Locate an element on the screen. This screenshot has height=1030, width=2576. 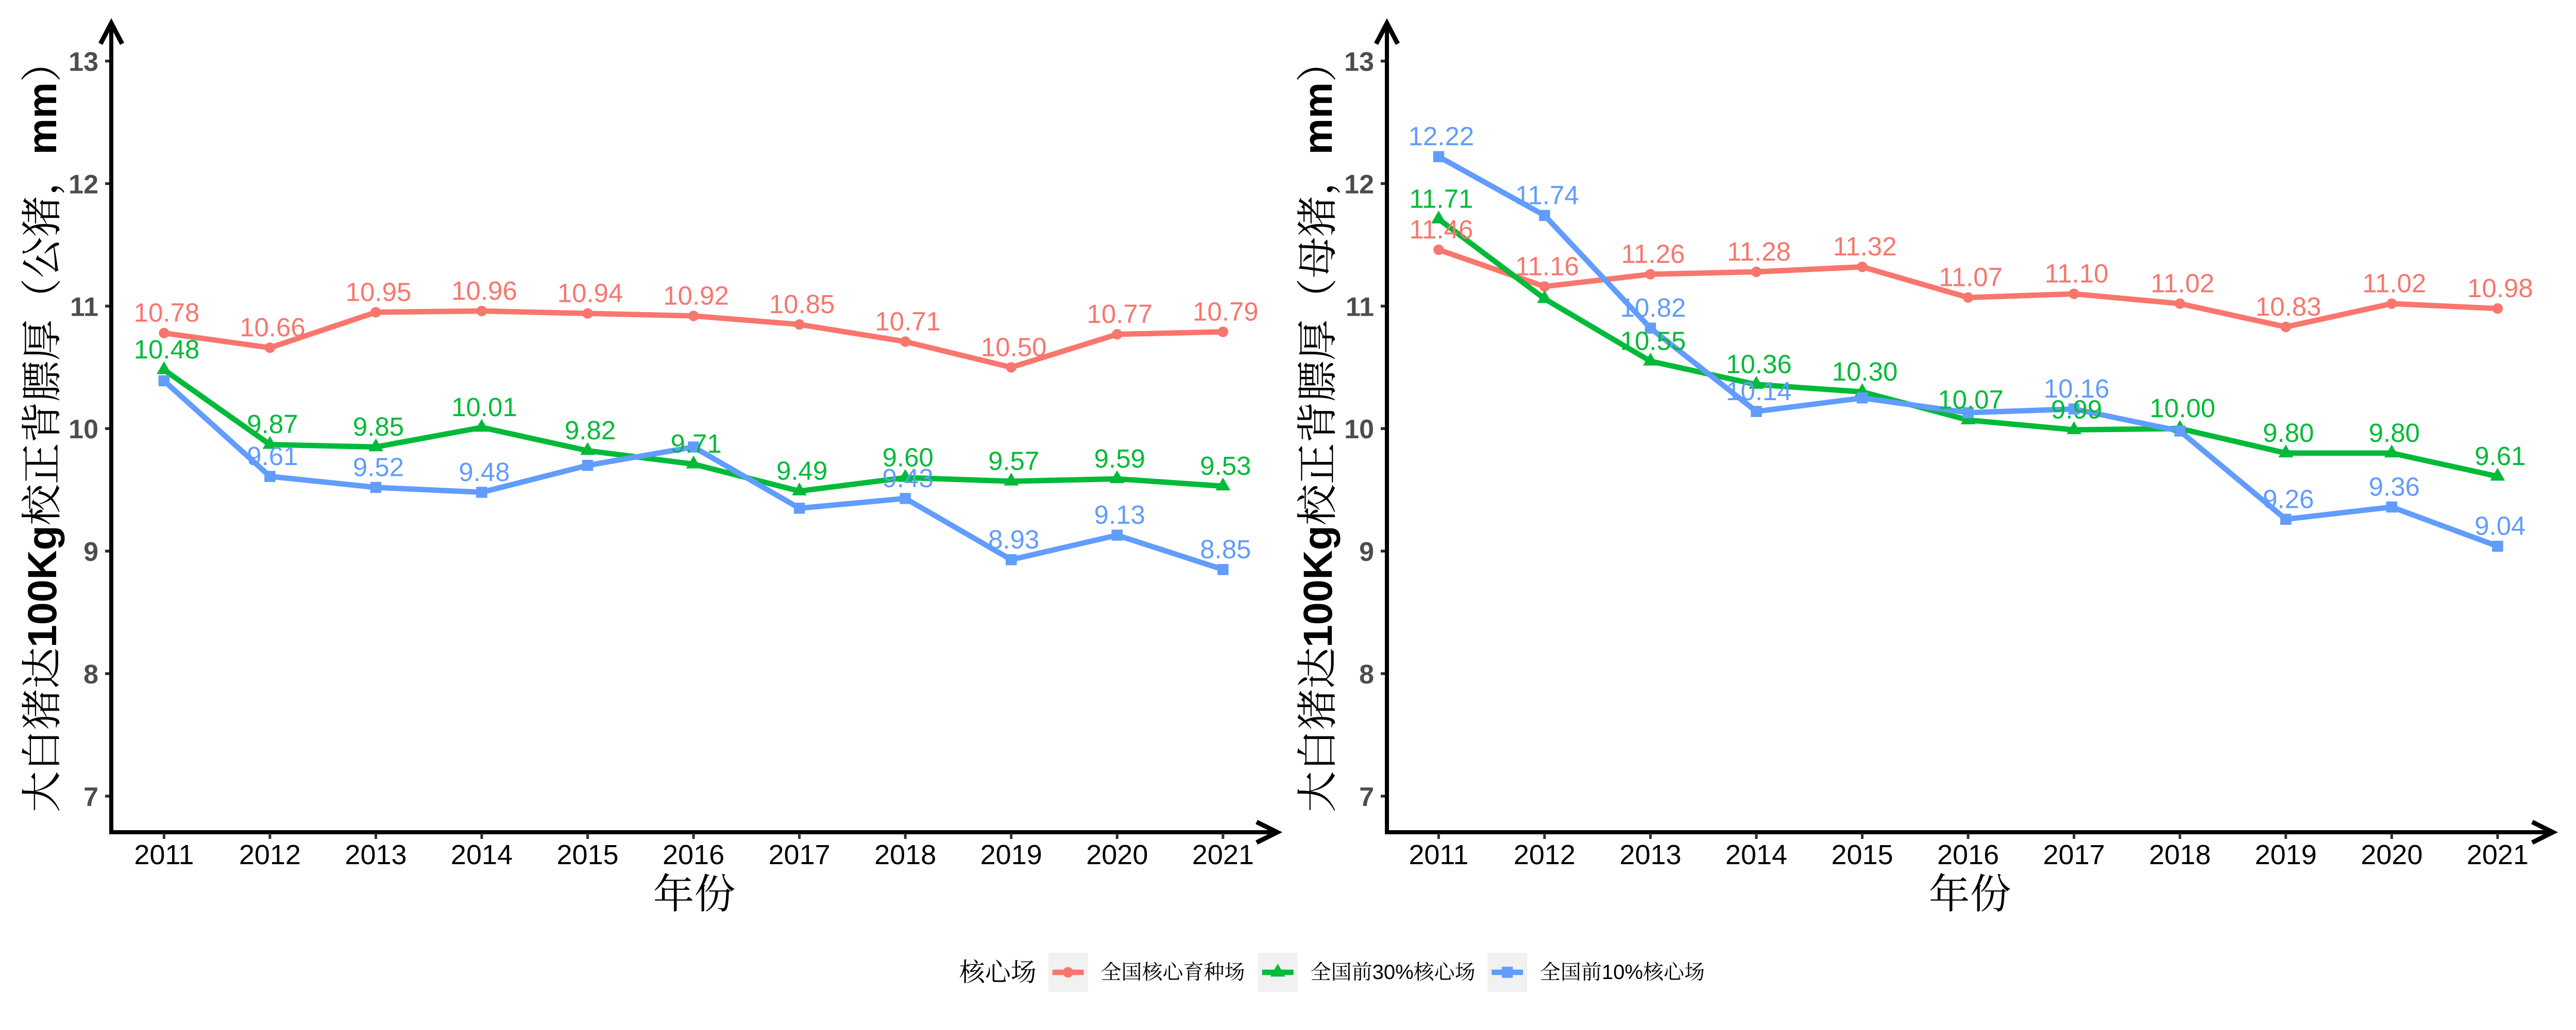
svg-text: 9.26 is located at coordinates (2289, 498).